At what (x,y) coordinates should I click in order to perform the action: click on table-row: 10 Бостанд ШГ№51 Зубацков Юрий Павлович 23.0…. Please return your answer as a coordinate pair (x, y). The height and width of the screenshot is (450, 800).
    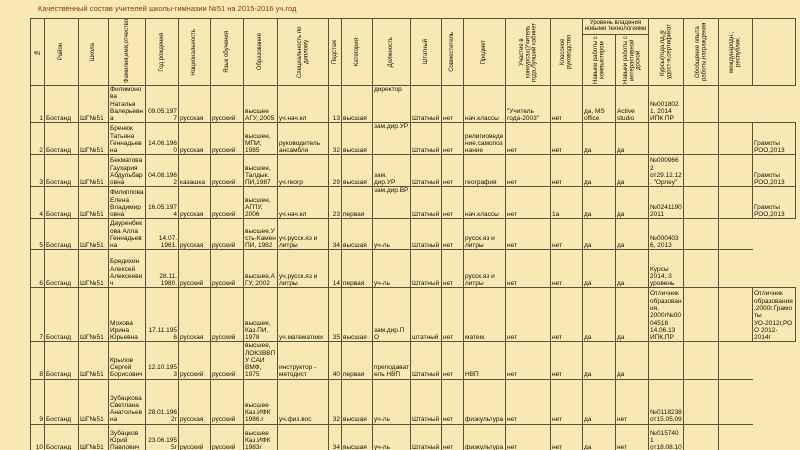
    Looking at the image, I should click on (413, 436).